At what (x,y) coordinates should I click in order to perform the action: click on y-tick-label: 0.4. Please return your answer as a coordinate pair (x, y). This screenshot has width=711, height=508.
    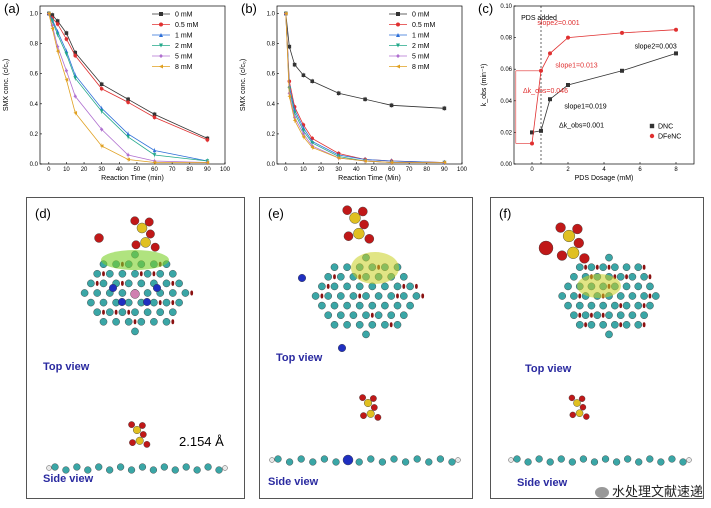
    Looking at the image, I should click on (34, 105).